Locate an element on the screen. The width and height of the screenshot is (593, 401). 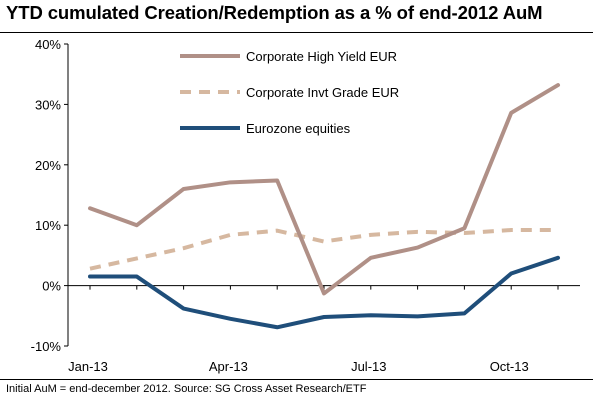
y-tick-label: -10% is located at coordinates (46, 346).